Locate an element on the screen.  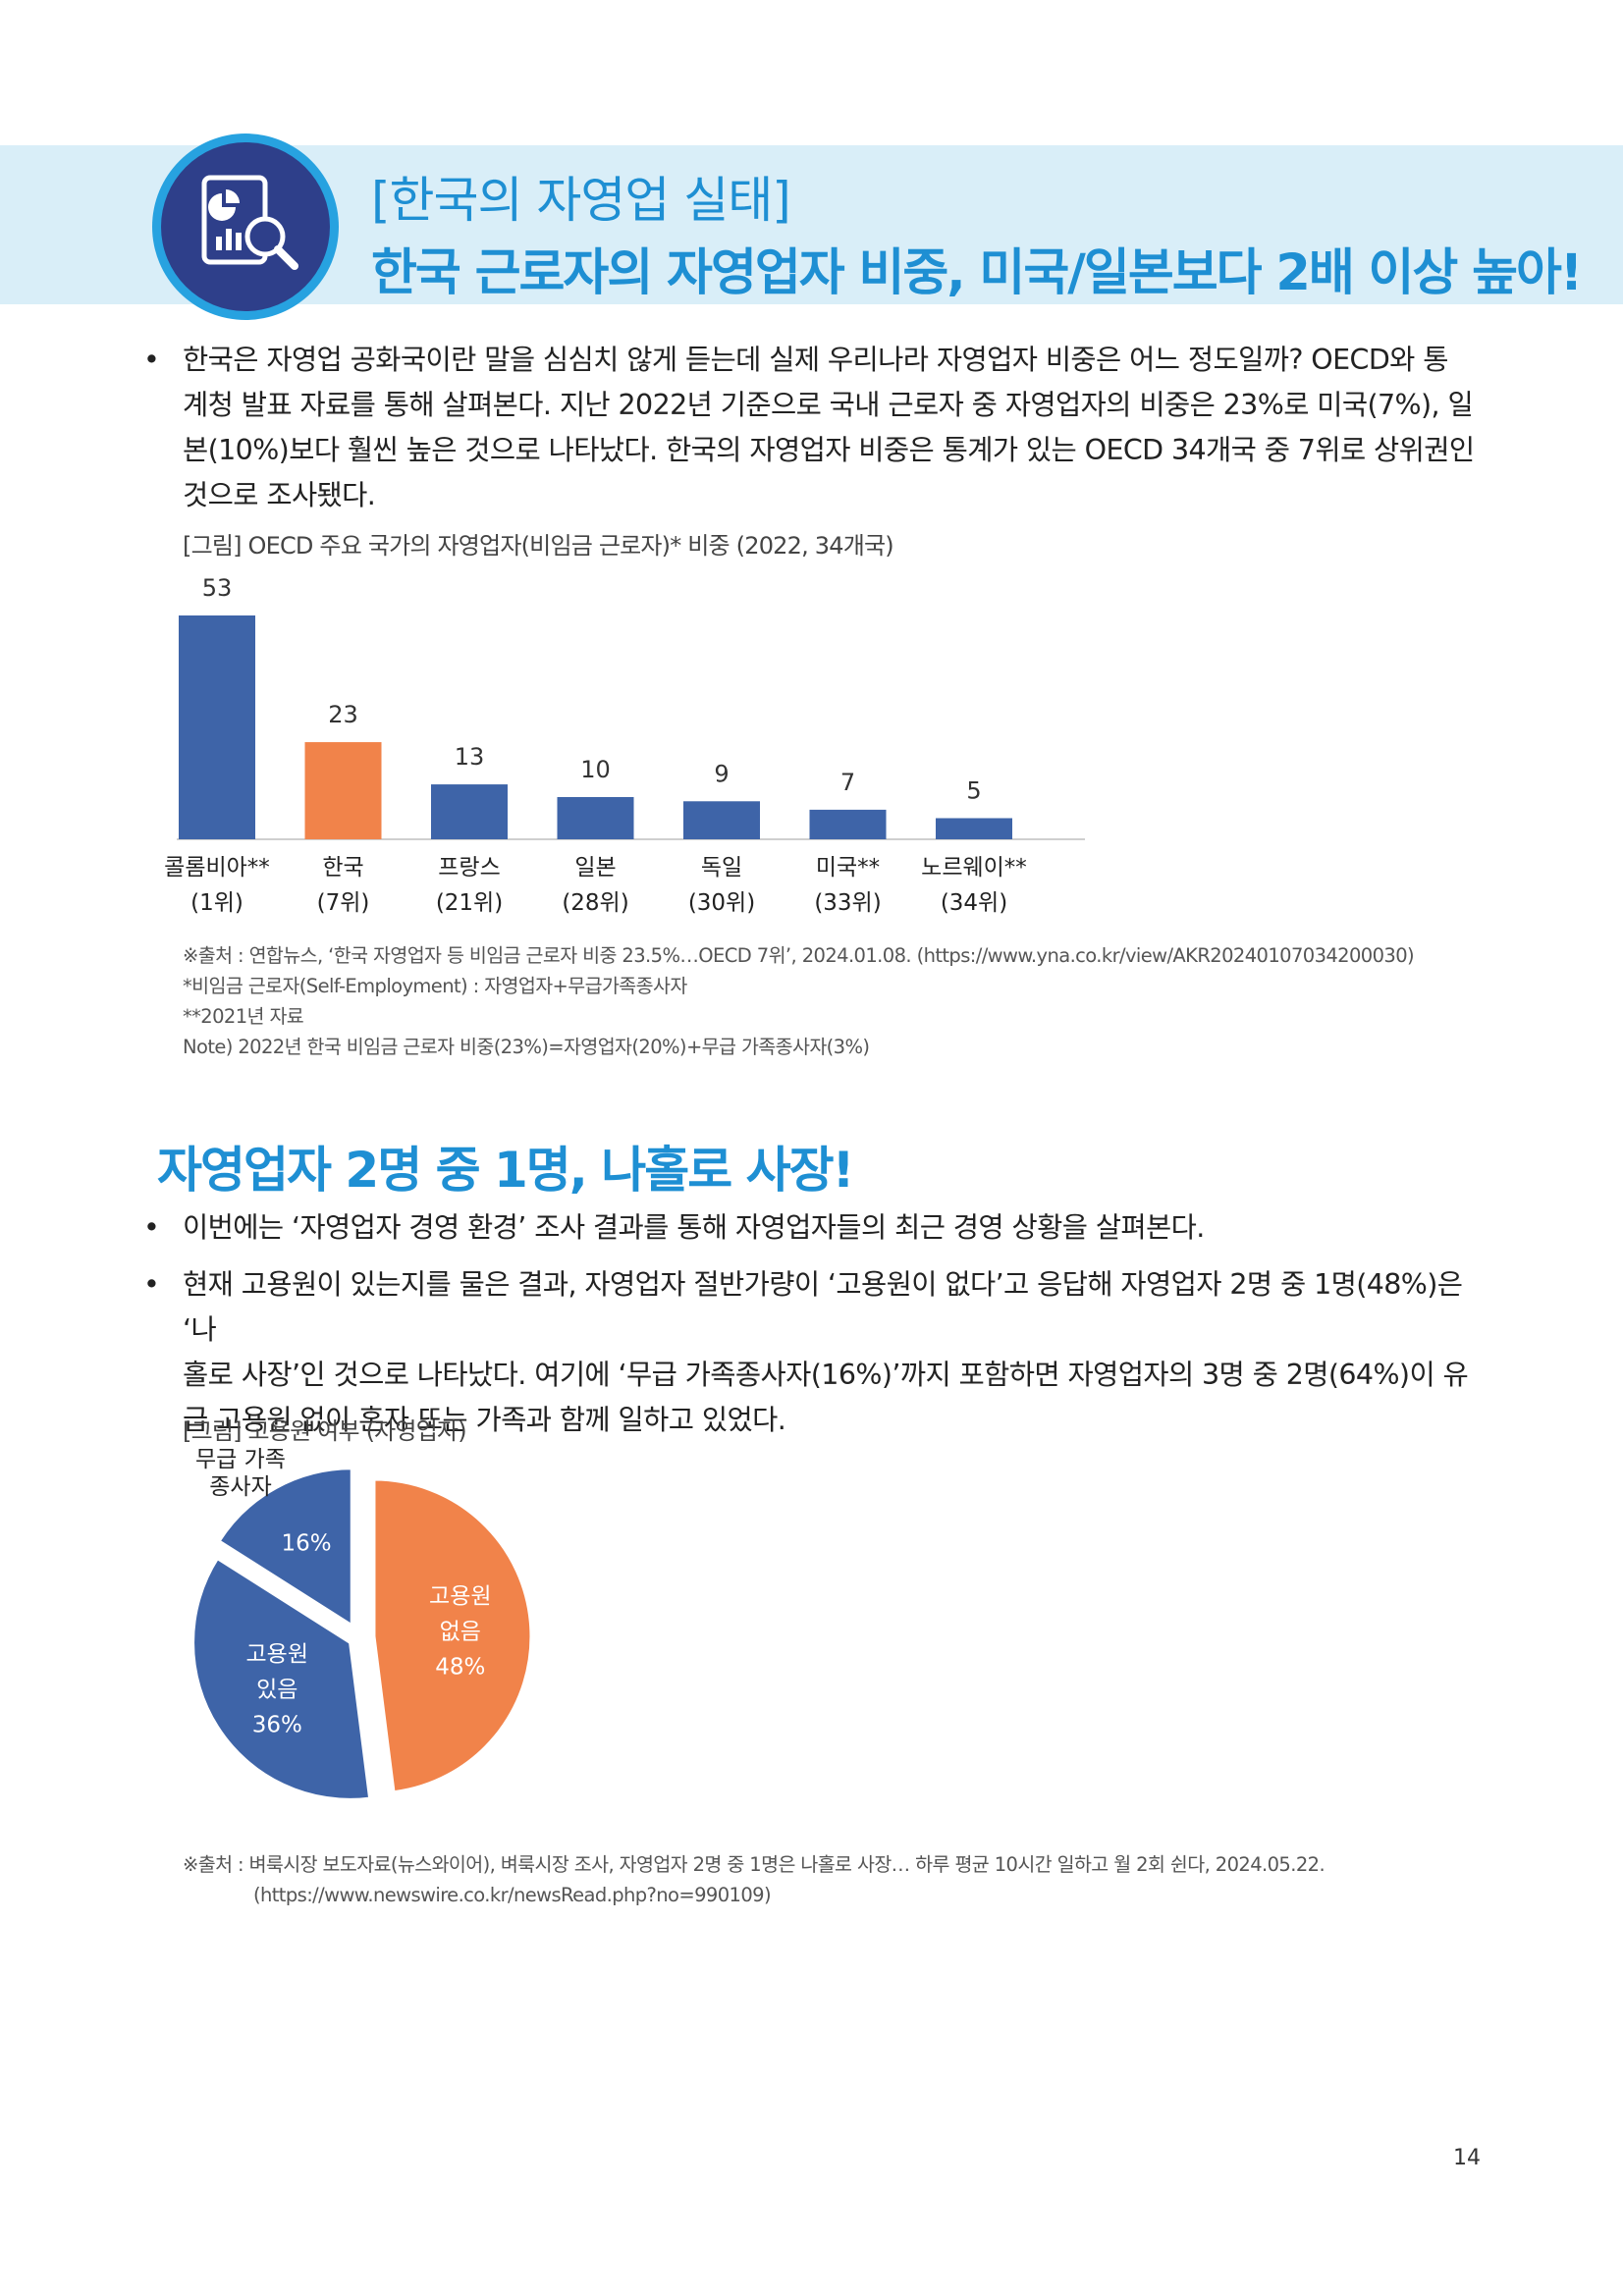
pie-slice-label: 36% is located at coordinates (277, 1725).